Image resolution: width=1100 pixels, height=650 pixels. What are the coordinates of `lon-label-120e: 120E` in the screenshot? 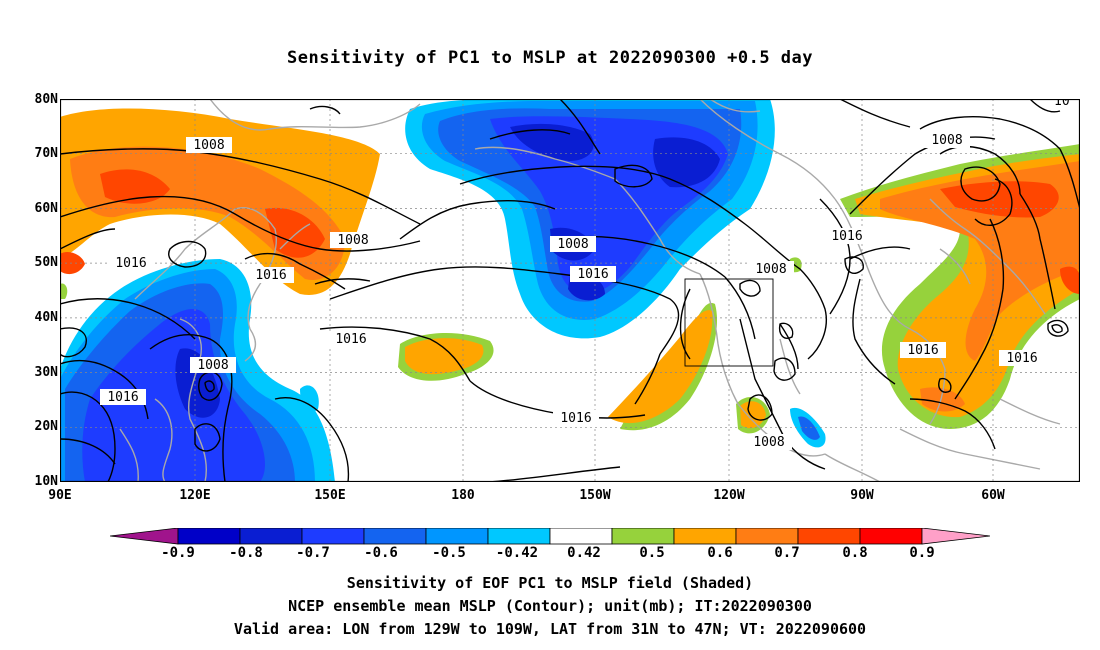 It's located at (195, 495).